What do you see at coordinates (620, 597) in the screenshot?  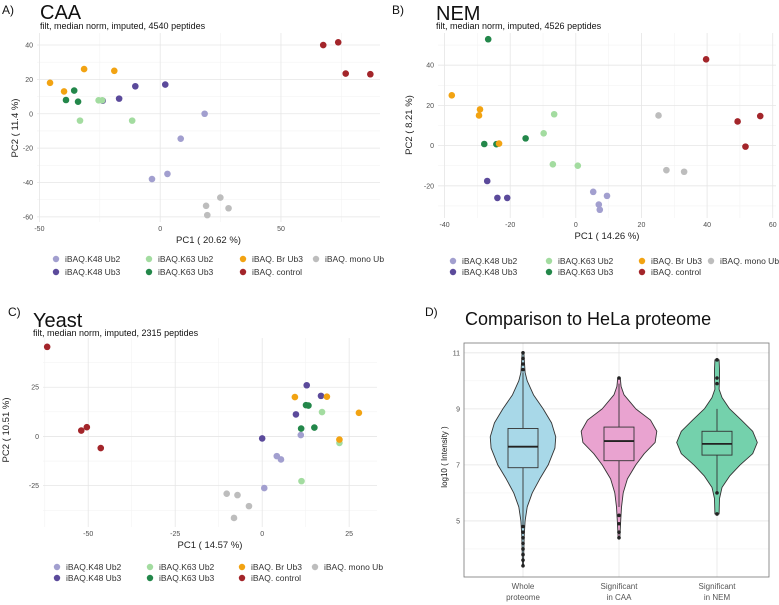 I see `x-category-label: in CAA` at bounding box center [620, 597].